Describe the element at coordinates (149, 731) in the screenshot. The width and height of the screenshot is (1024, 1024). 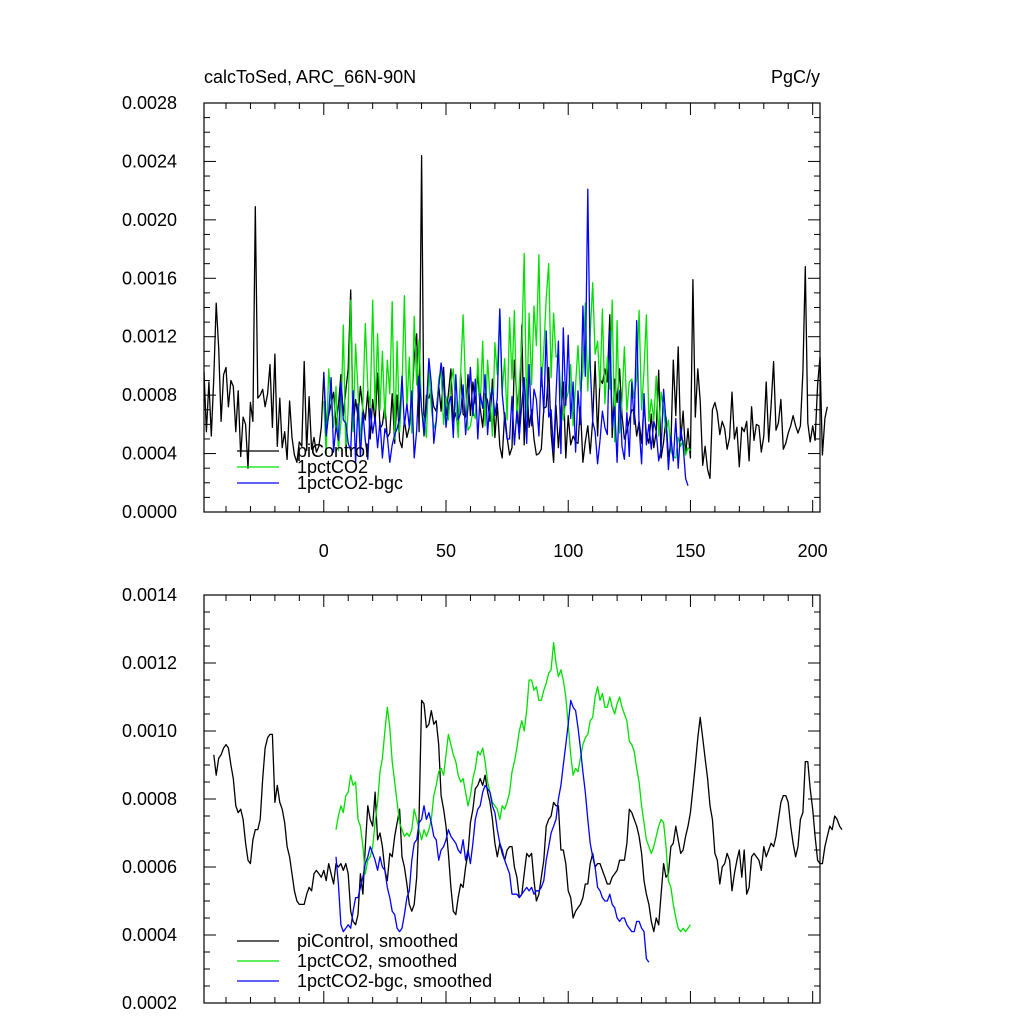
I see `y-tick-label: 0.0010` at that location.